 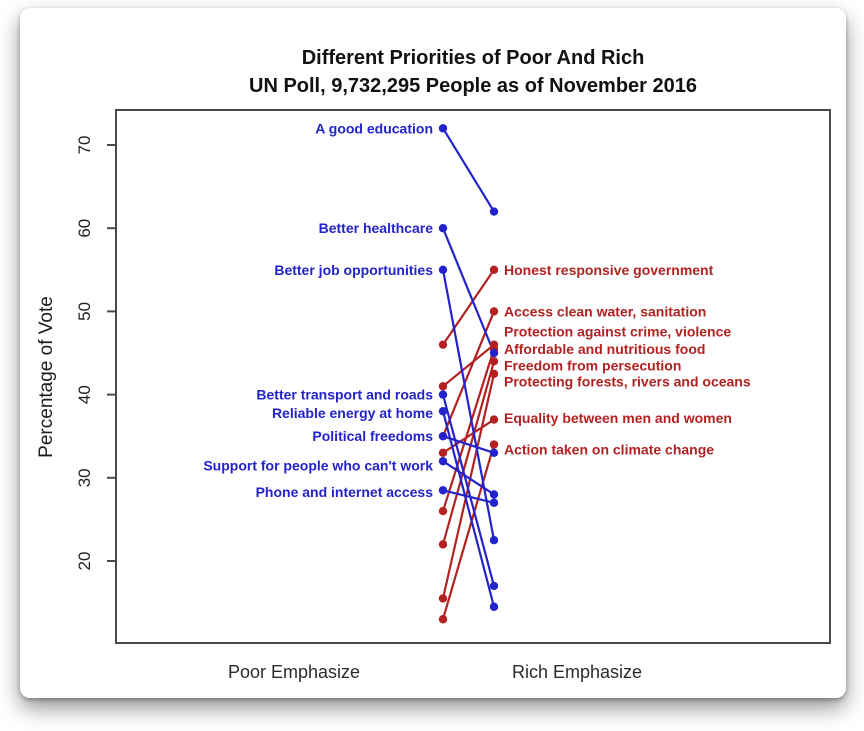 I want to click on series-label: Action taken on climate change, so click(x=609, y=450).